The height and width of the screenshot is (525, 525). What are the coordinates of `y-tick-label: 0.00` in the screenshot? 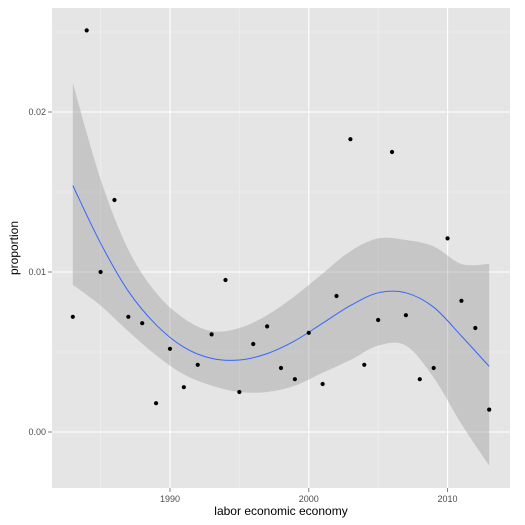 It's located at (37, 432).